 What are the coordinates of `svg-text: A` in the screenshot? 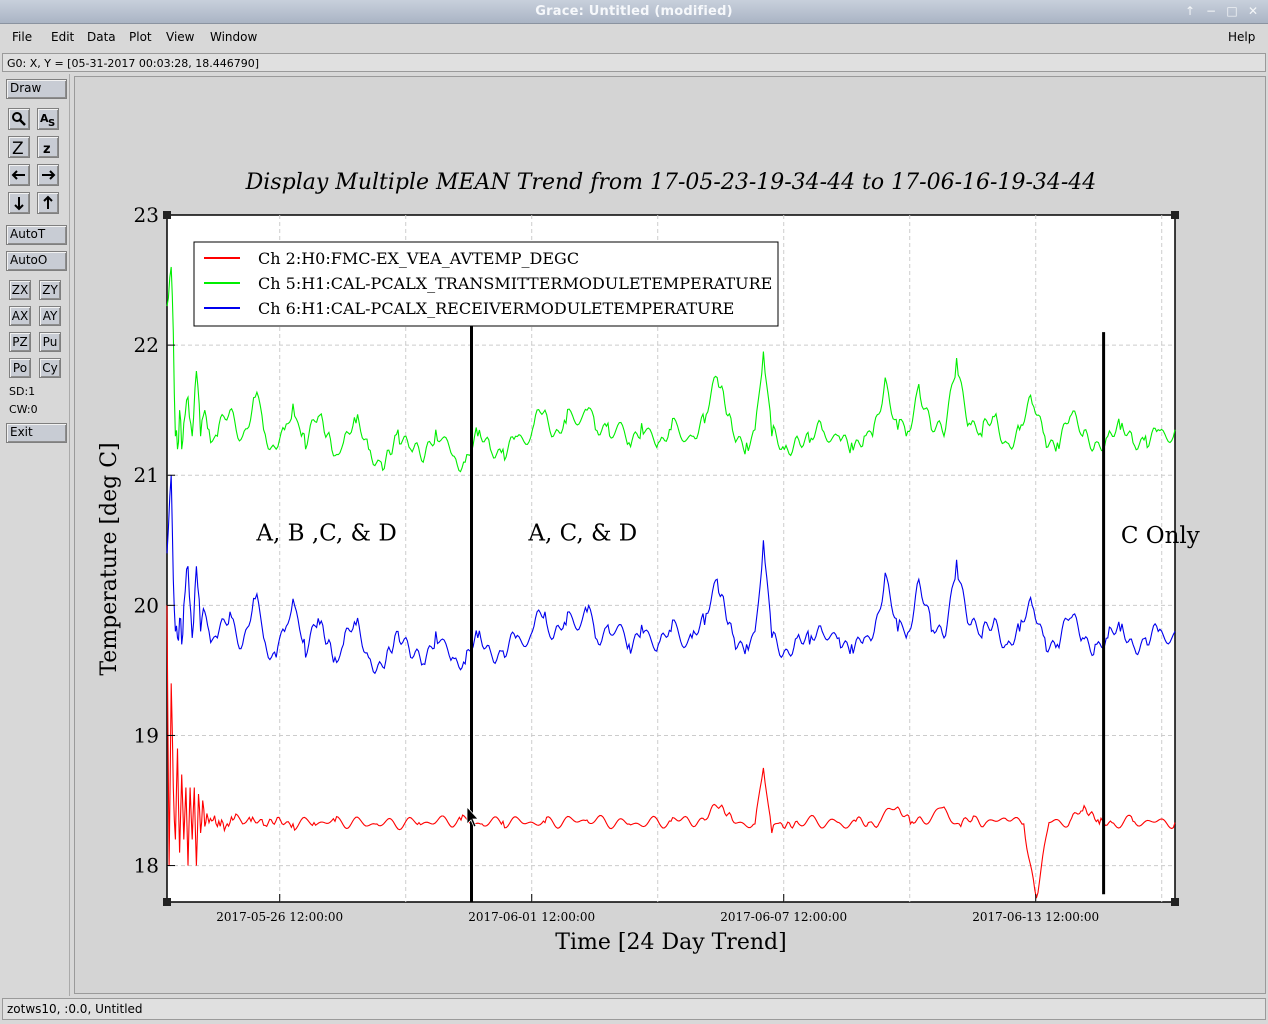 It's located at (44, 118).